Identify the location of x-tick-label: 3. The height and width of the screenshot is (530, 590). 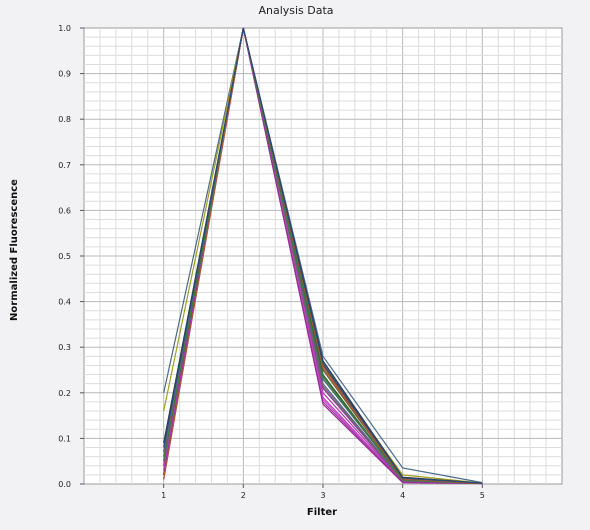
(322, 495).